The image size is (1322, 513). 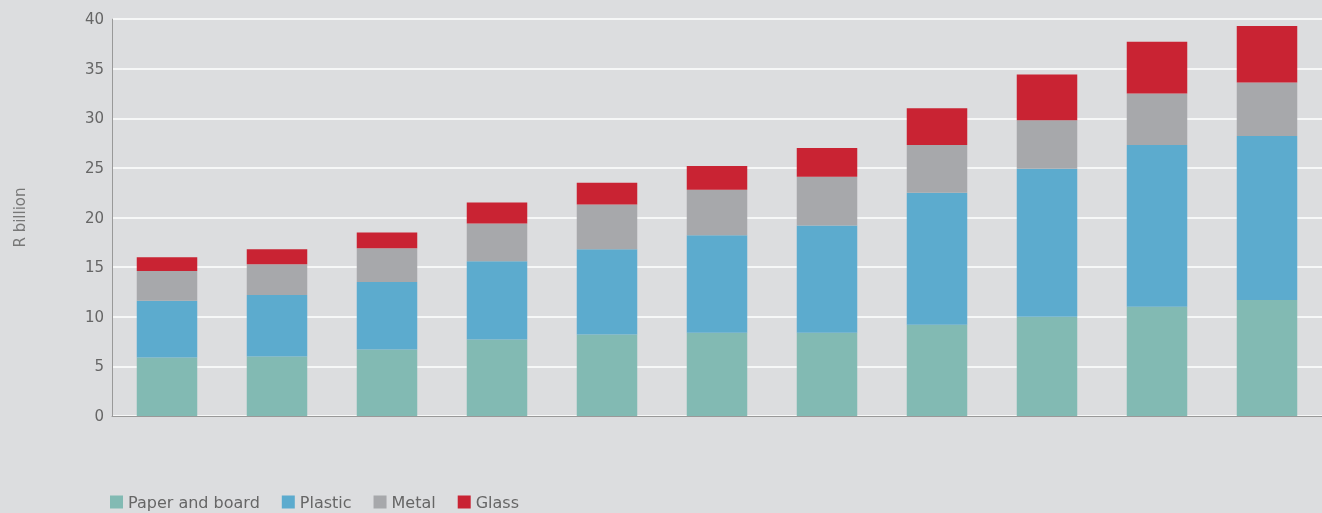 What do you see at coordinates (497, 502) in the screenshot?
I see `legend-label: Glass` at bounding box center [497, 502].